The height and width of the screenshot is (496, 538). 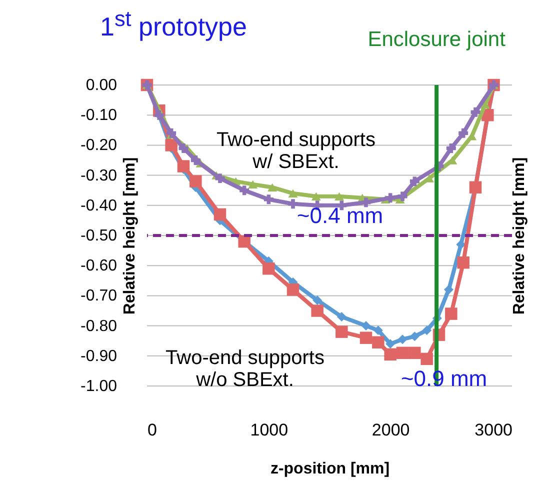 What do you see at coordinates (437, 39) in the screenshot?
I see `ref-line-label: Enclosure joint` at bounding box center [437, 39].